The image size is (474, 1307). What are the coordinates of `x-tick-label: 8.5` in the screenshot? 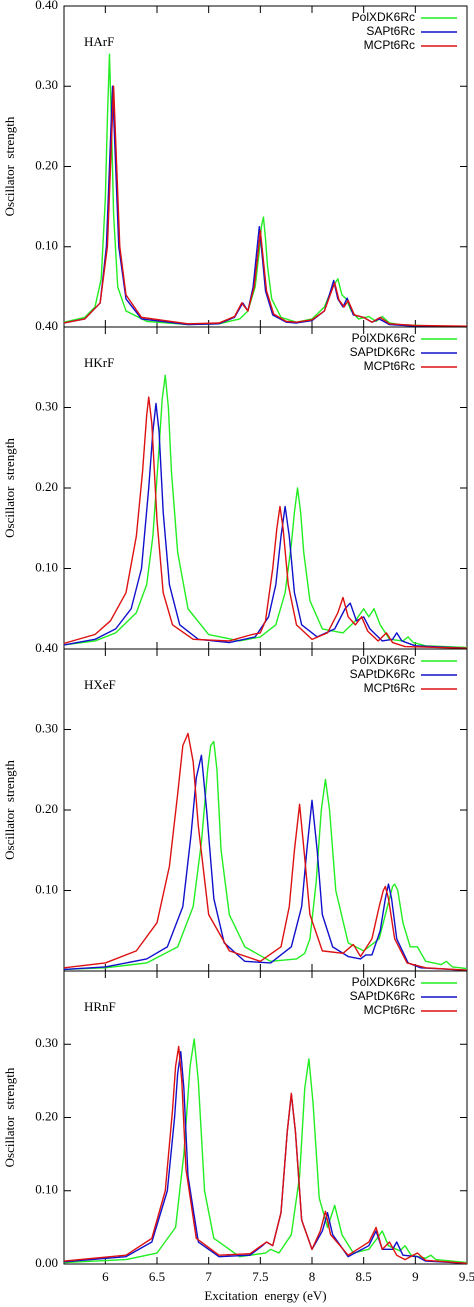 It's located at (364, 1276).